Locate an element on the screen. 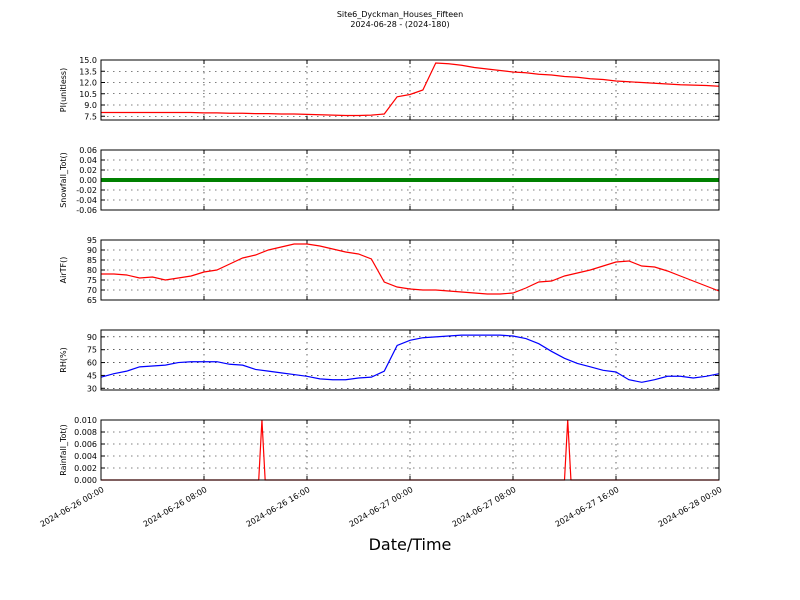 The height and width of the screenshot is (600, 800). y-tick-label: -0.04 is located at coordinates (86, 200).